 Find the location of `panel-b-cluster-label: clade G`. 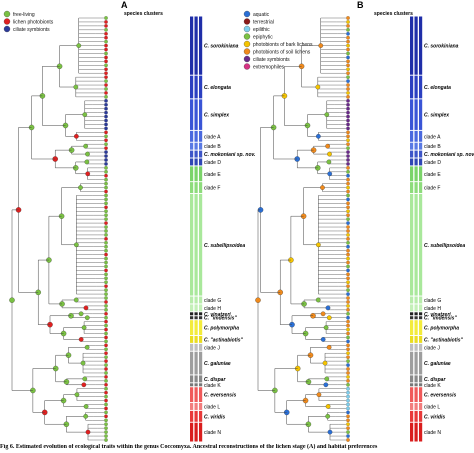

panel-b-cluster-label: clade G is located at coordinates (432, 301).